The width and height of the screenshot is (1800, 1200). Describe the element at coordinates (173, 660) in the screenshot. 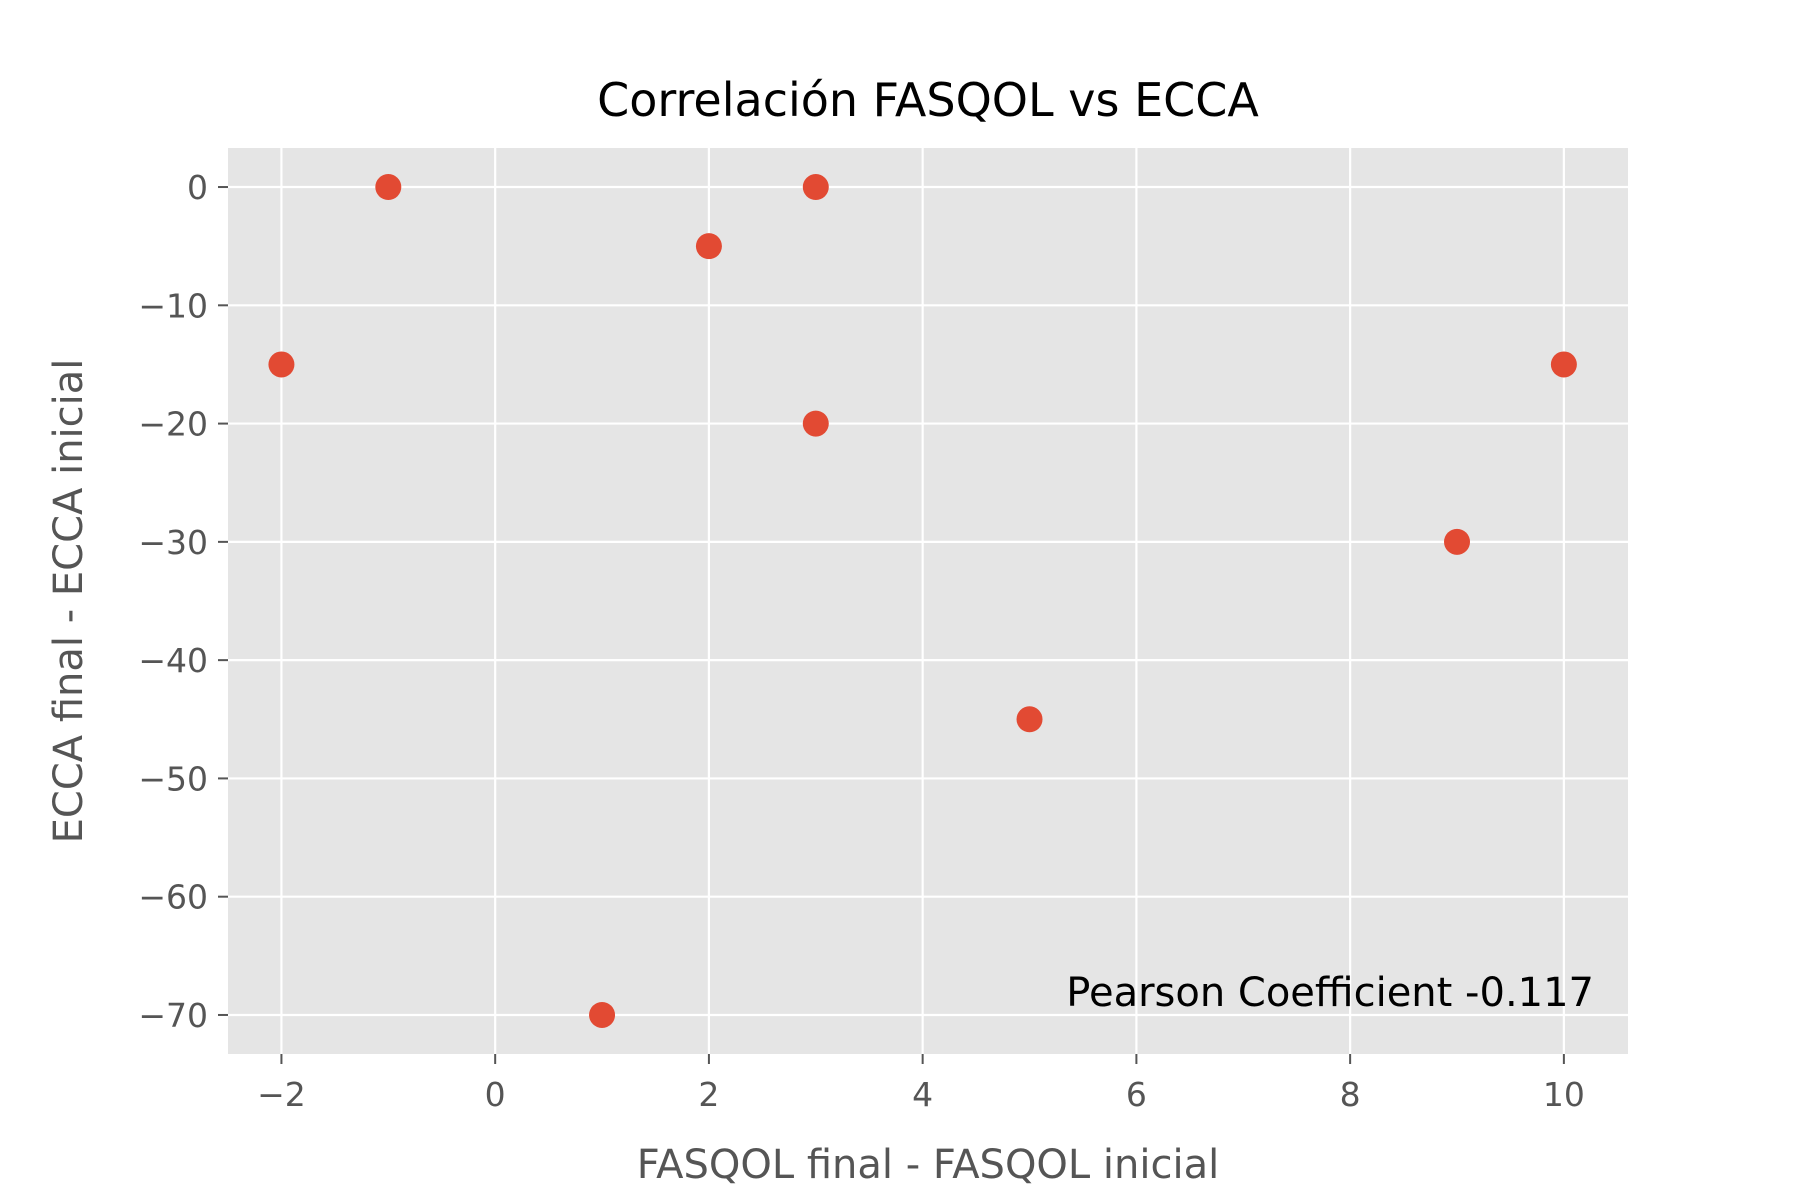

I see `y-tick-label: −40` at that location.